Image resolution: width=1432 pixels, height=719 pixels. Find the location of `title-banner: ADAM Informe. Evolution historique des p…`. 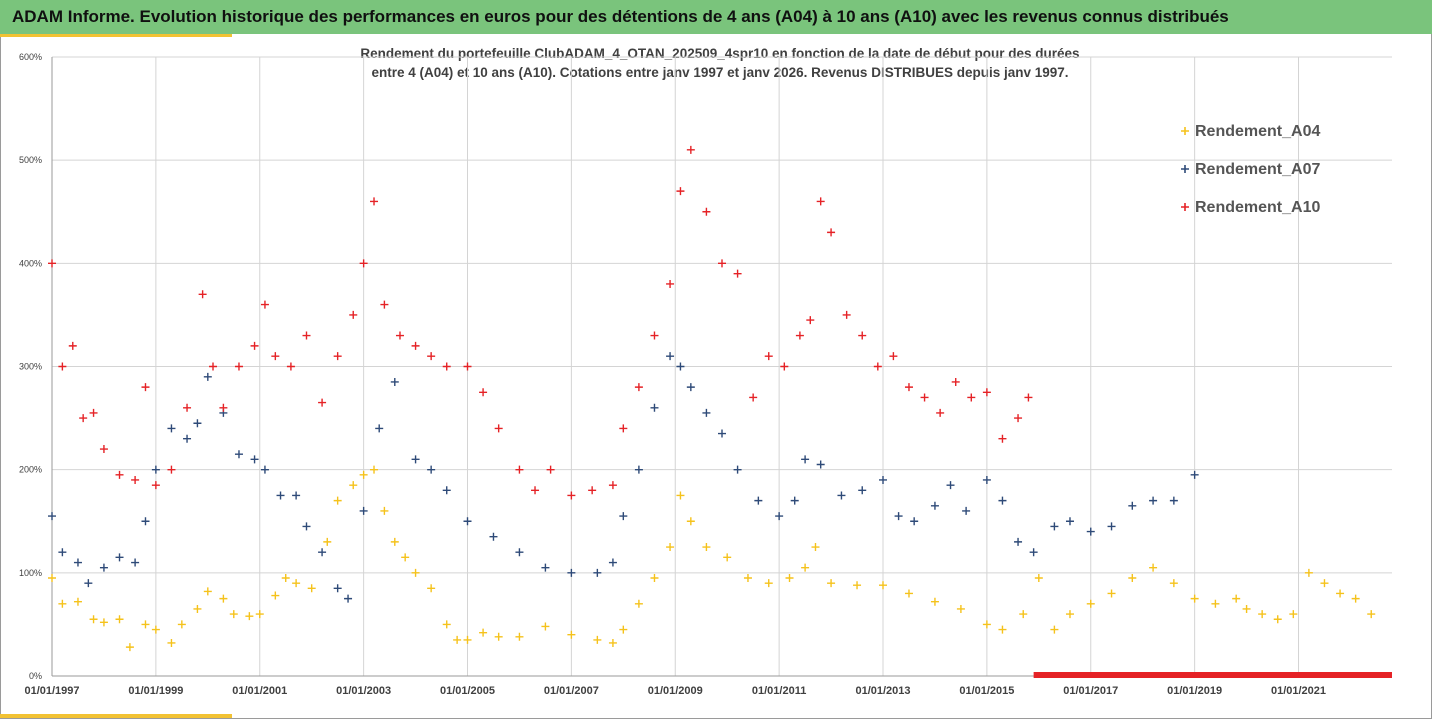

title-banner: ADAM Informe. Evolution historique des p… is located at coordinates (716, 17).